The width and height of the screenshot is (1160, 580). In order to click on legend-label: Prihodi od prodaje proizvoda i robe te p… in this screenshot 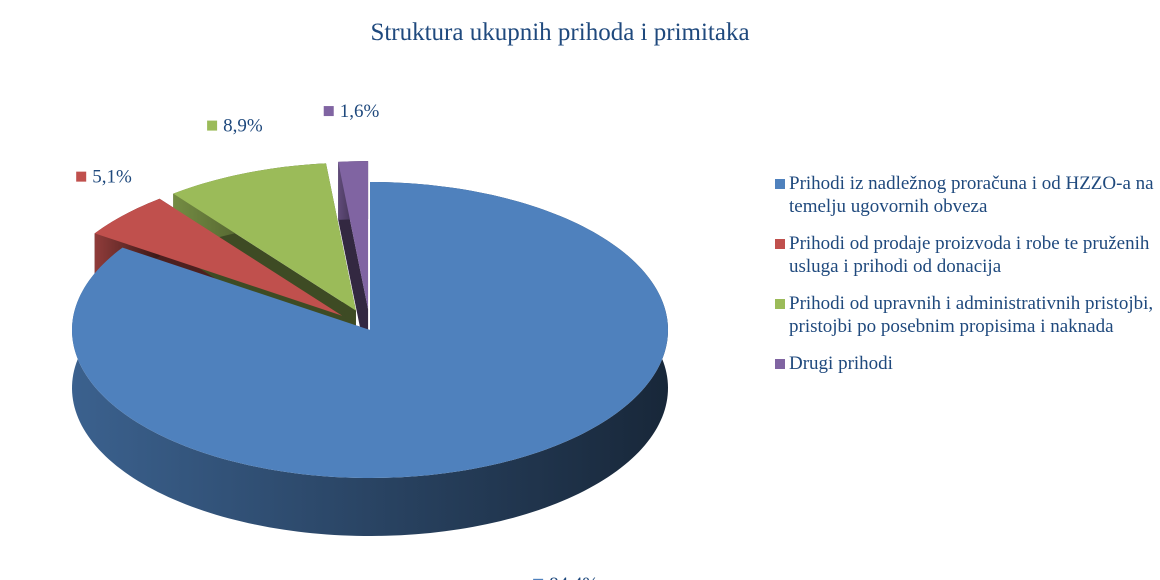, I will do `click(969, 255)`.